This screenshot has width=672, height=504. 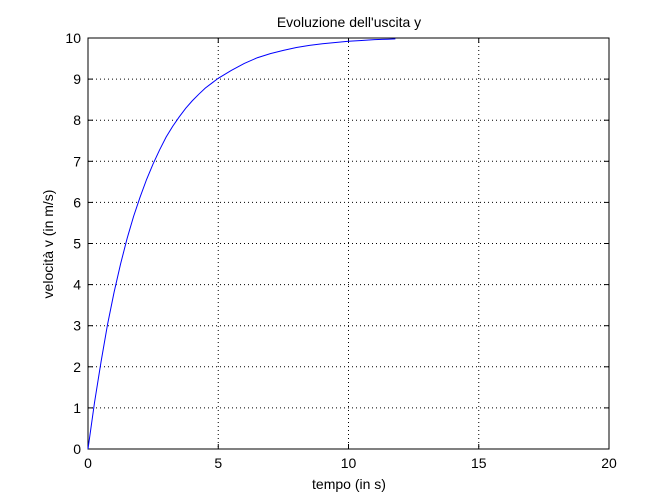 What do you see at coordinates (77, 120) in the screenshot?
I see `y-tick-label: 8` at bounding box center [77, 120].